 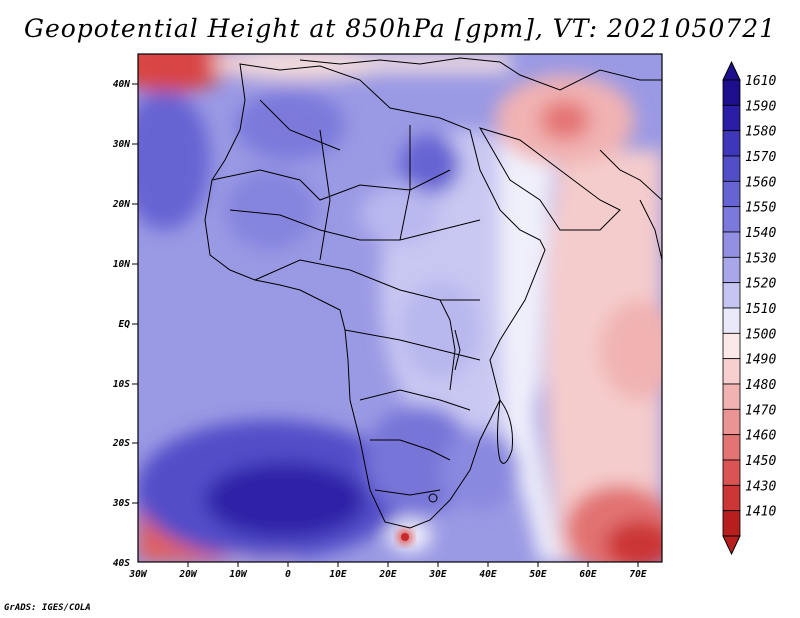 I want to click on colorbar-label: 1490, so click(x=760, y=360).